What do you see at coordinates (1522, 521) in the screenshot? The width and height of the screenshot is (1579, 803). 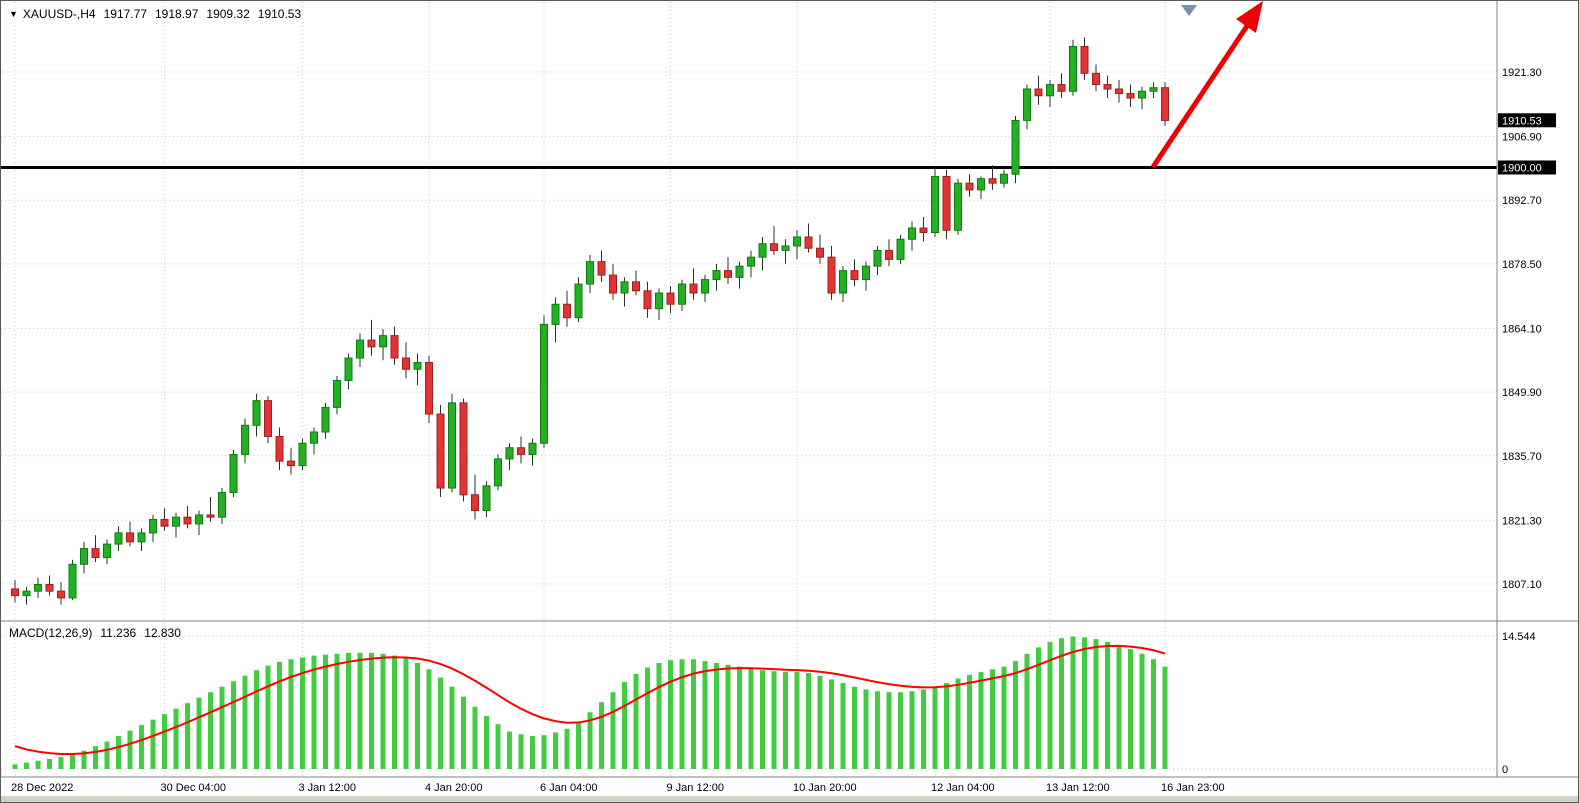 I see `price-axis-label: 1821.30` at bounding box center [1522, 521].